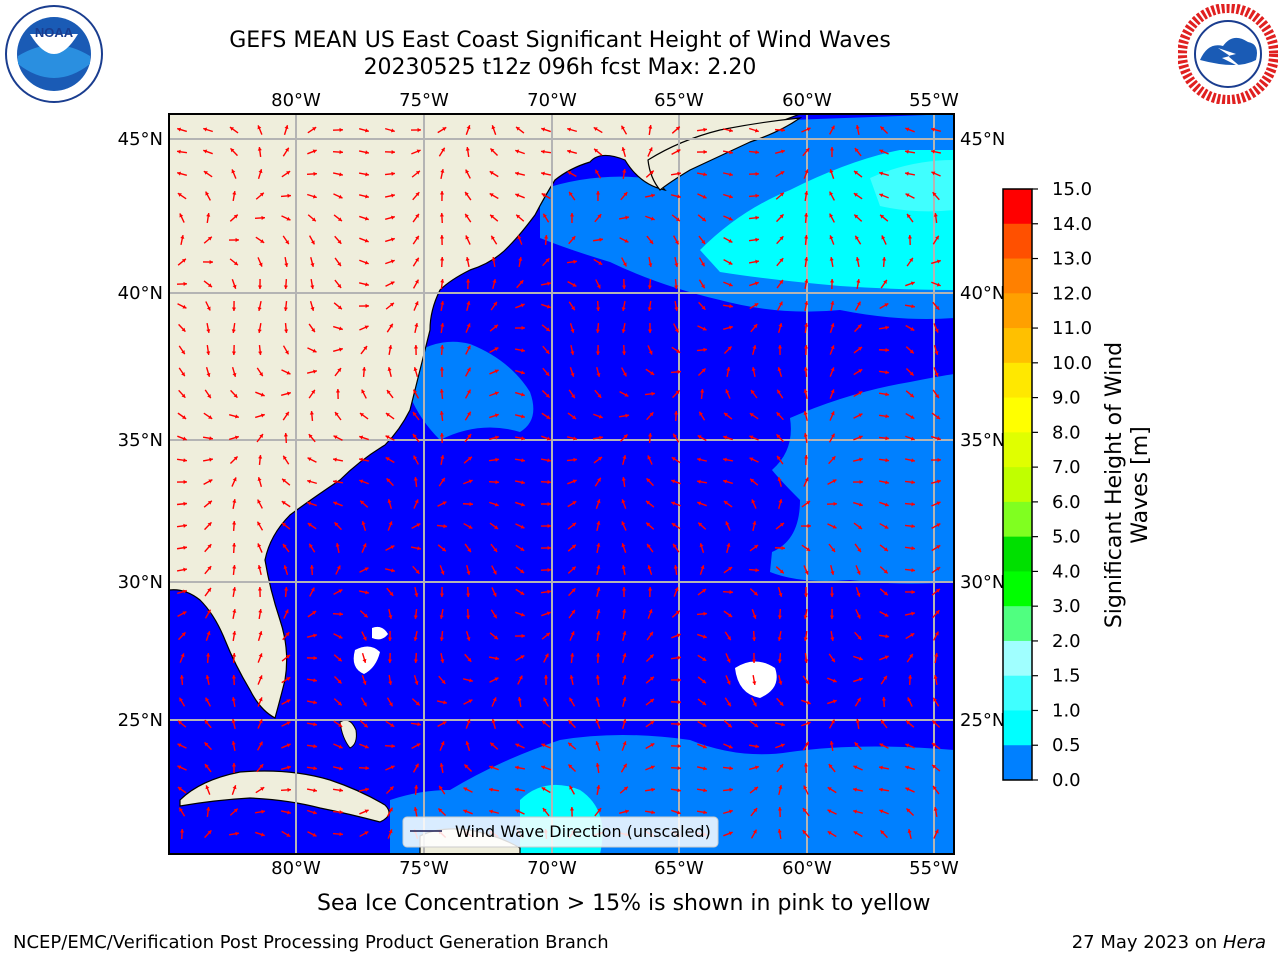  What do you see at coordinates (140, 139) in the screenshot?
I see `lat-label-left: 45°N` at bounding box center [140, 139].